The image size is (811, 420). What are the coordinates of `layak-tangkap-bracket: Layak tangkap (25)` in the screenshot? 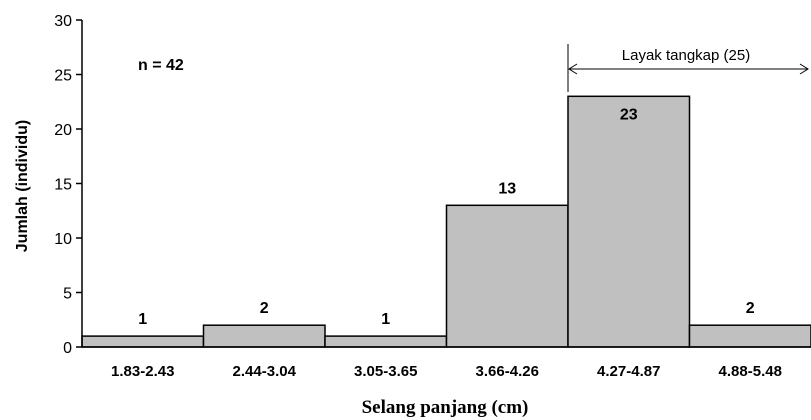 It's located at (688, 68).